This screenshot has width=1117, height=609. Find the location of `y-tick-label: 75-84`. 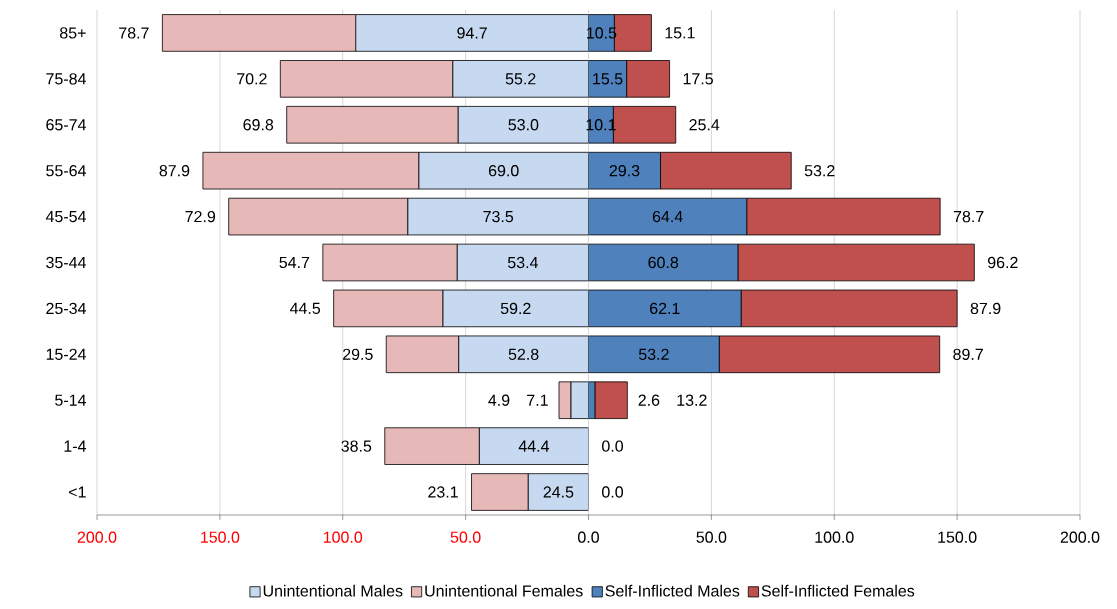

y-tick-label: 75-84 is located at coordinates (66, 79).